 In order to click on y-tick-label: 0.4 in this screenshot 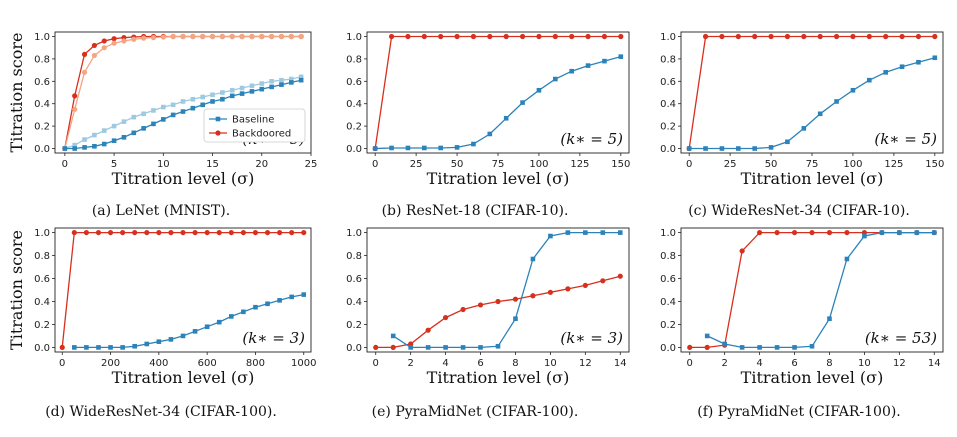, I will do `click(42, 104)`.